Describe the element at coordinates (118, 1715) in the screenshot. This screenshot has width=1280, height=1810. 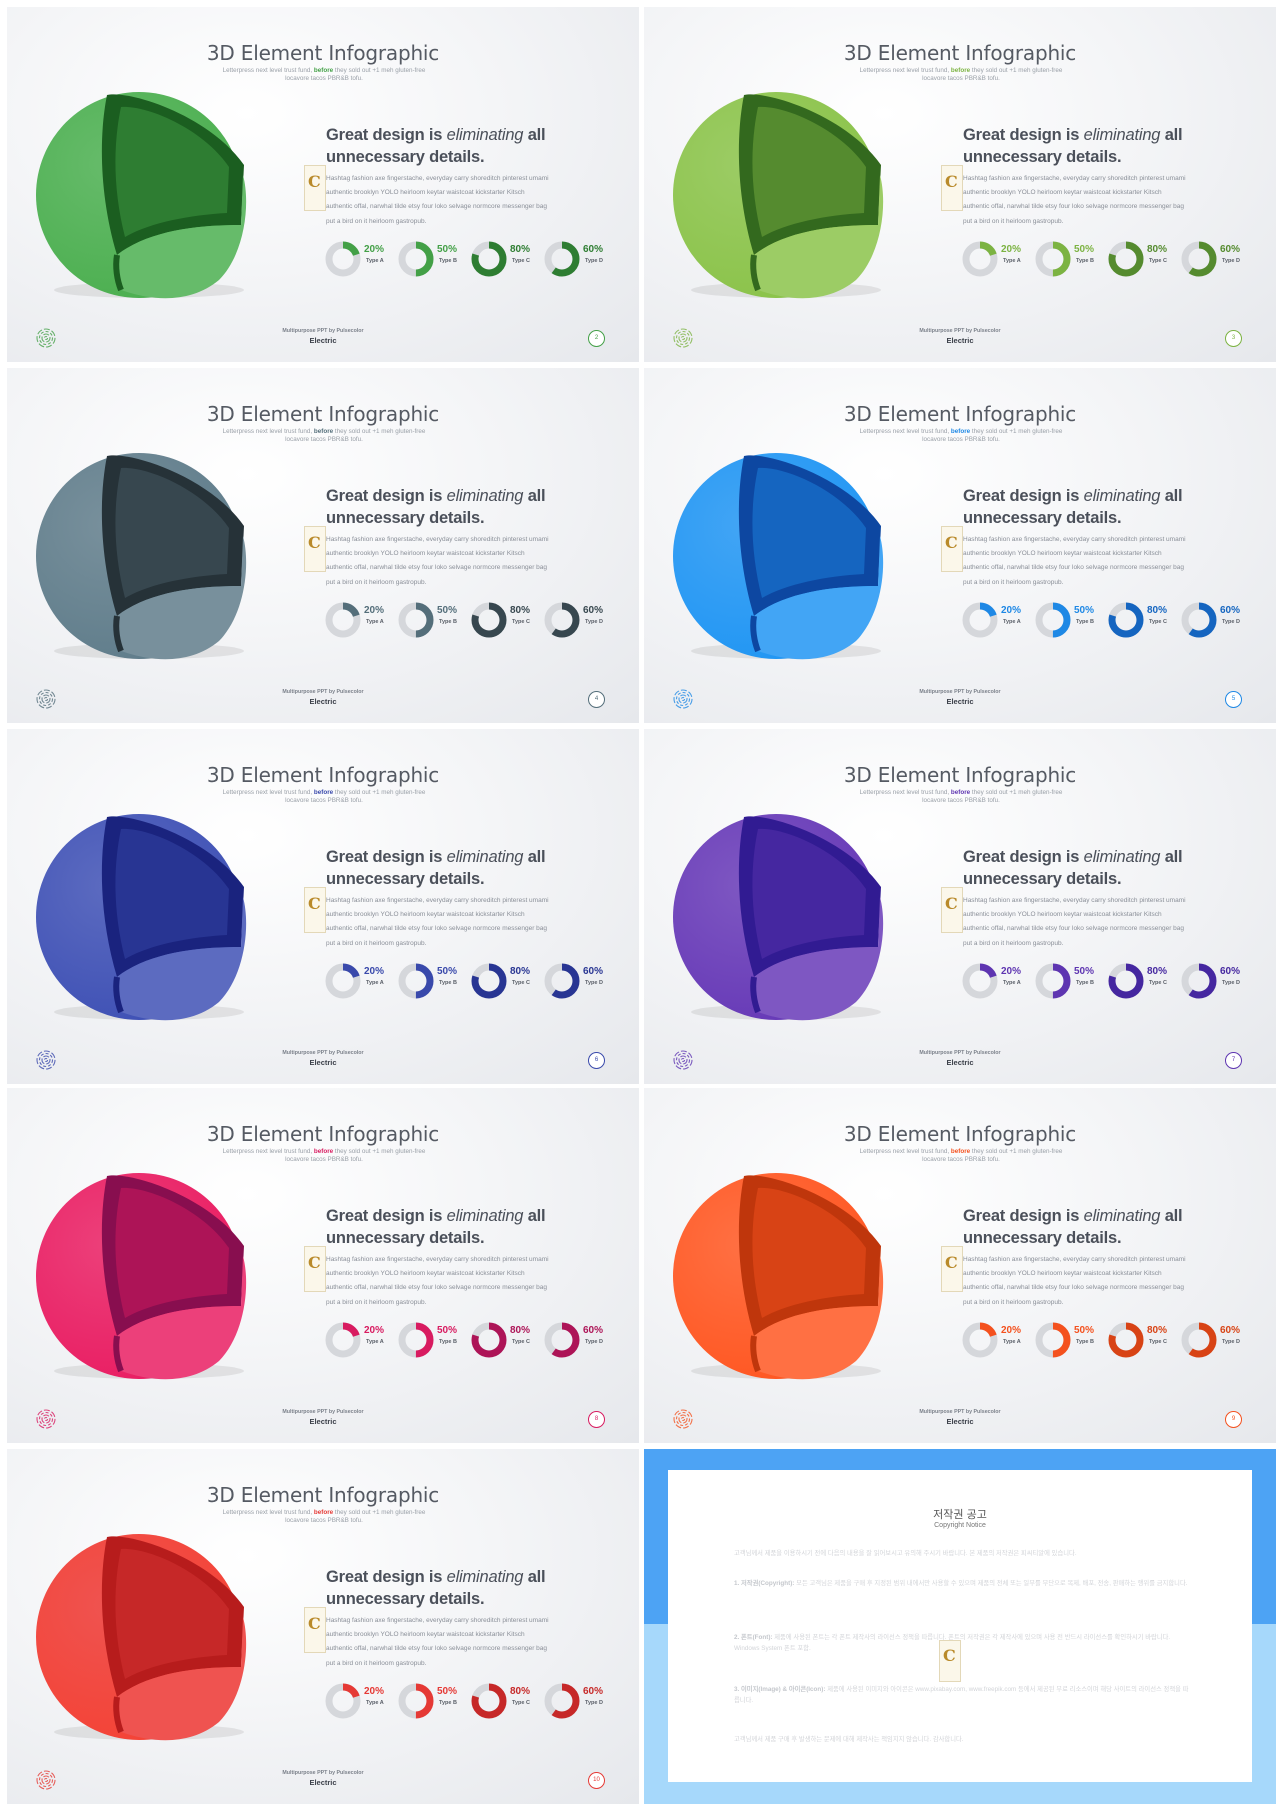
I see `sphere-edge` at that location.